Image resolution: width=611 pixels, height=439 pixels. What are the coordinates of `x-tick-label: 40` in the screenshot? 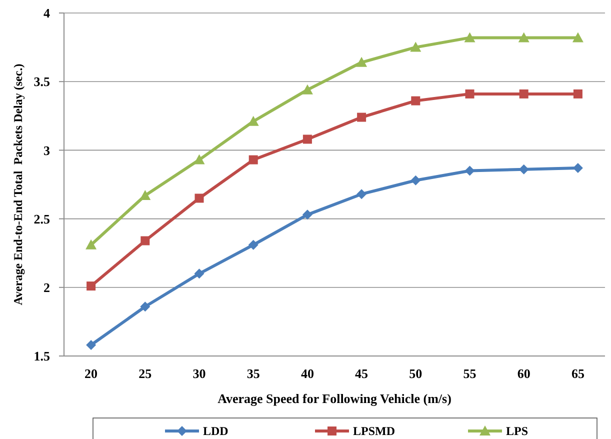 It's located at (307, 373).